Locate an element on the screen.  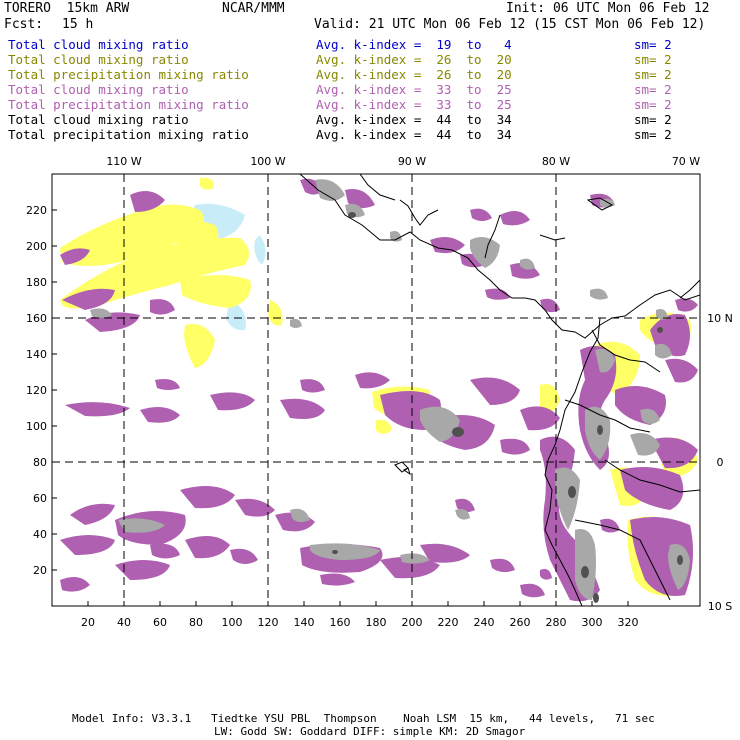
organization-label: NCAR/MMM is located at coordinates (253, 8).